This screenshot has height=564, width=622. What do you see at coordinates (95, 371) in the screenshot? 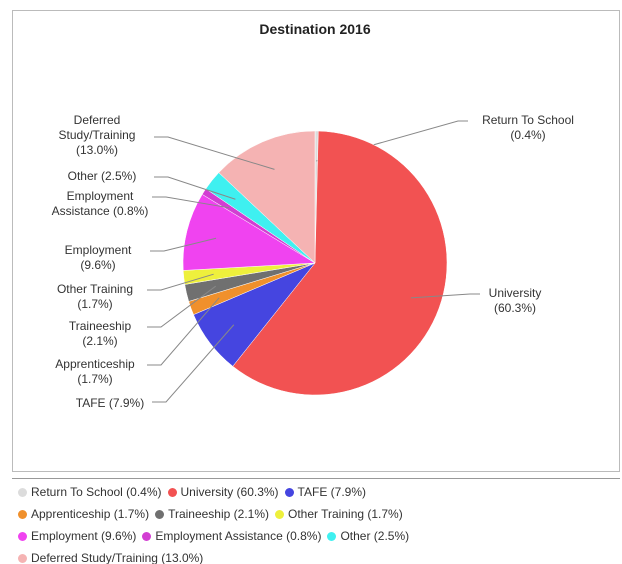
I see `slice-label: Apprenticeship (1.7%)` at bounding box center [95, 371].